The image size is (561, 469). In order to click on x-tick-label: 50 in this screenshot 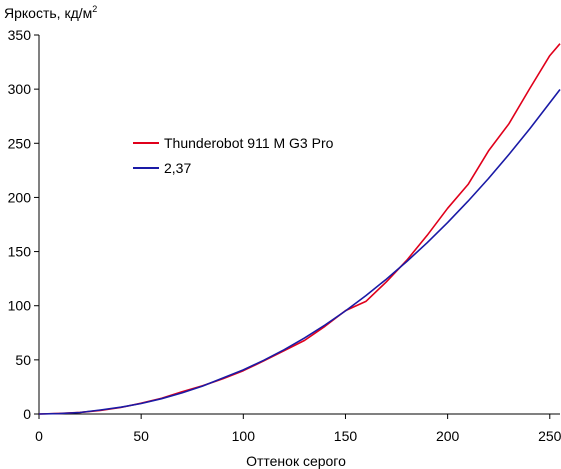, I will do `click(141, 436)`.